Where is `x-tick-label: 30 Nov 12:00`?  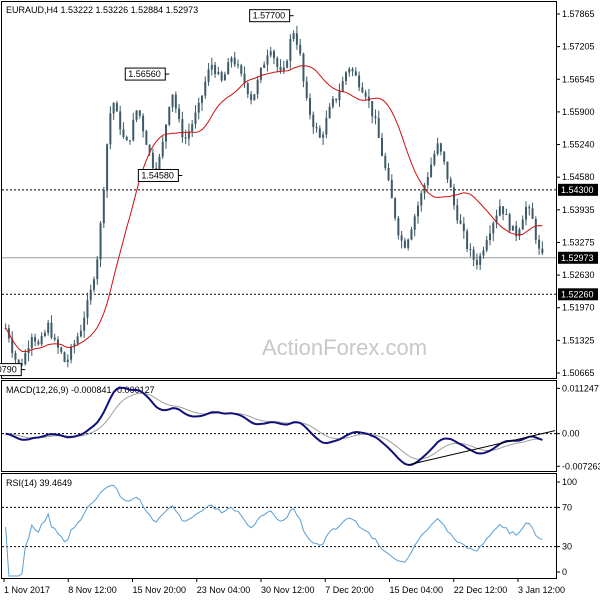
x-tick-label: 30 Nov 12:00 is located at coordinates (288, 590).